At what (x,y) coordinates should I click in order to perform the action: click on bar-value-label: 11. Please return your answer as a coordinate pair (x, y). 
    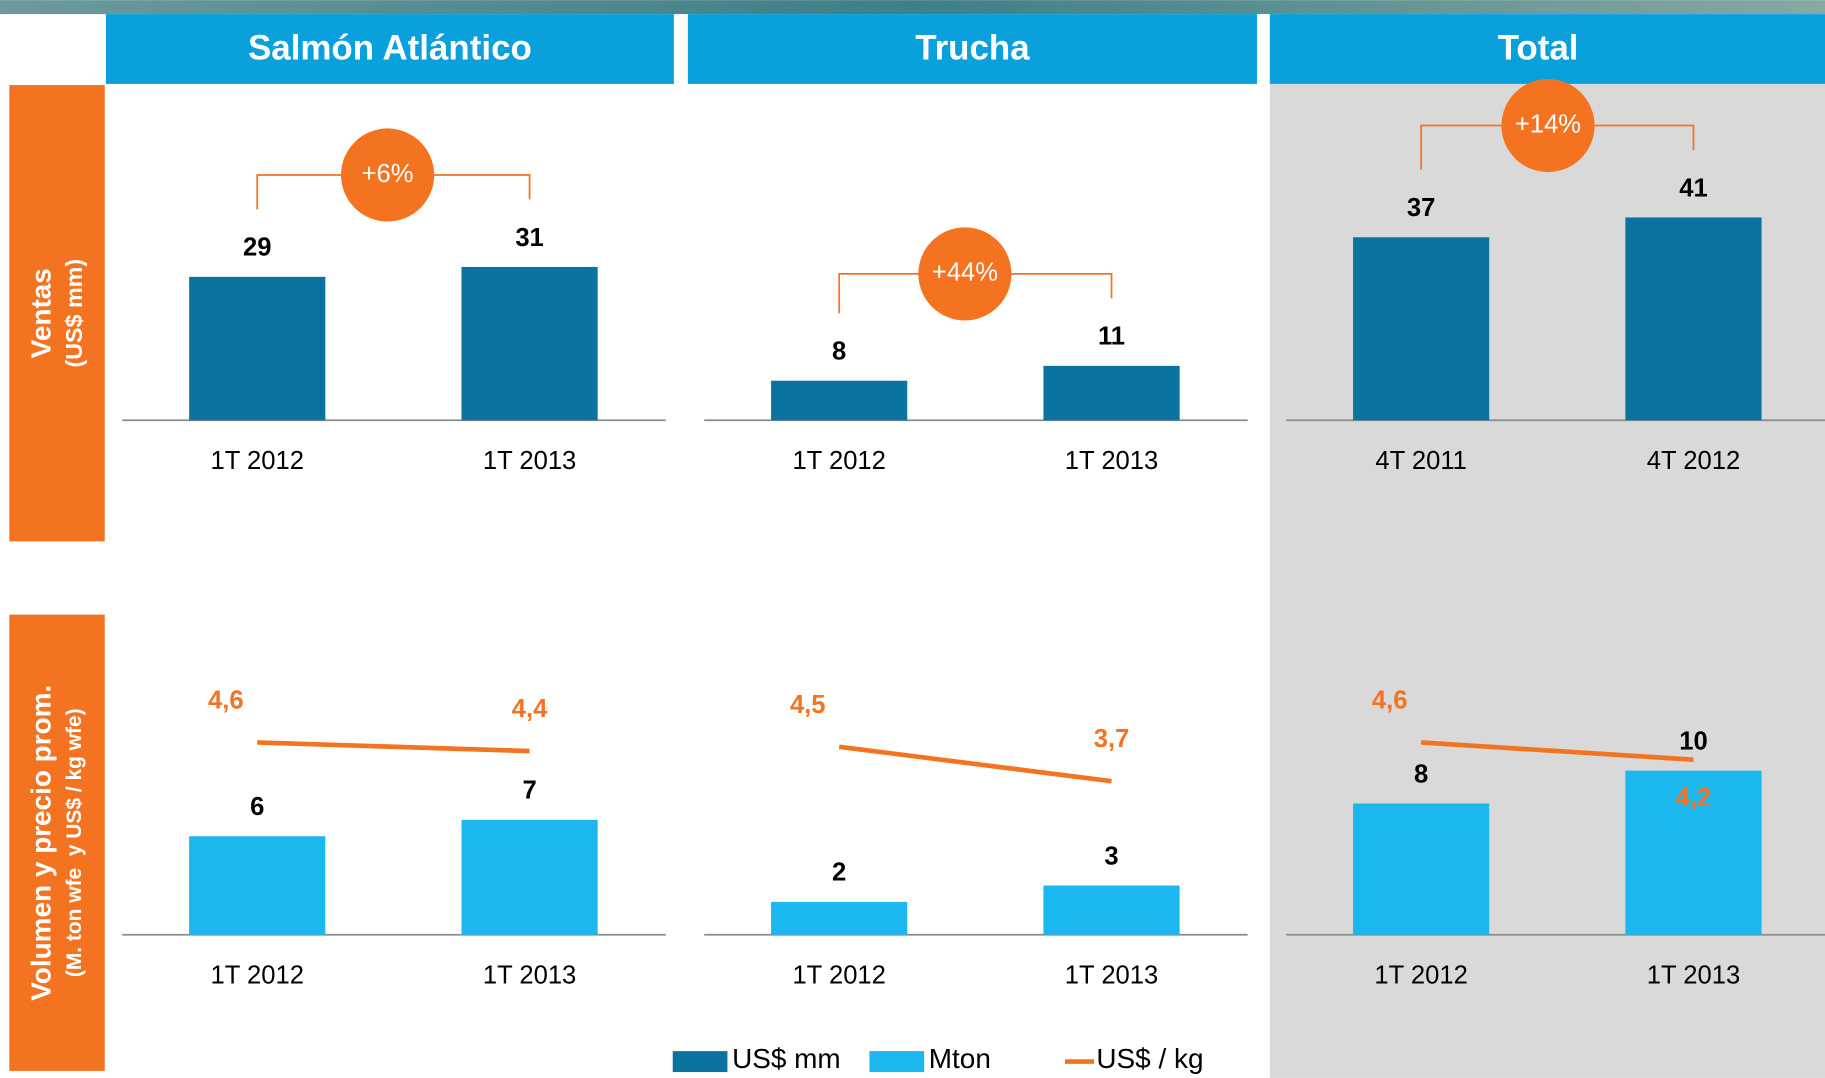
    Looking at the image, I should click on (1111, 337).